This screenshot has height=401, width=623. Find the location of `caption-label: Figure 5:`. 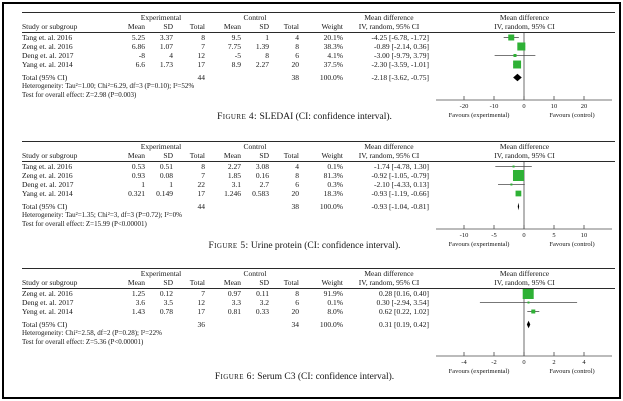

caption-label: Figure 5: is located at coordinates (228, 246).